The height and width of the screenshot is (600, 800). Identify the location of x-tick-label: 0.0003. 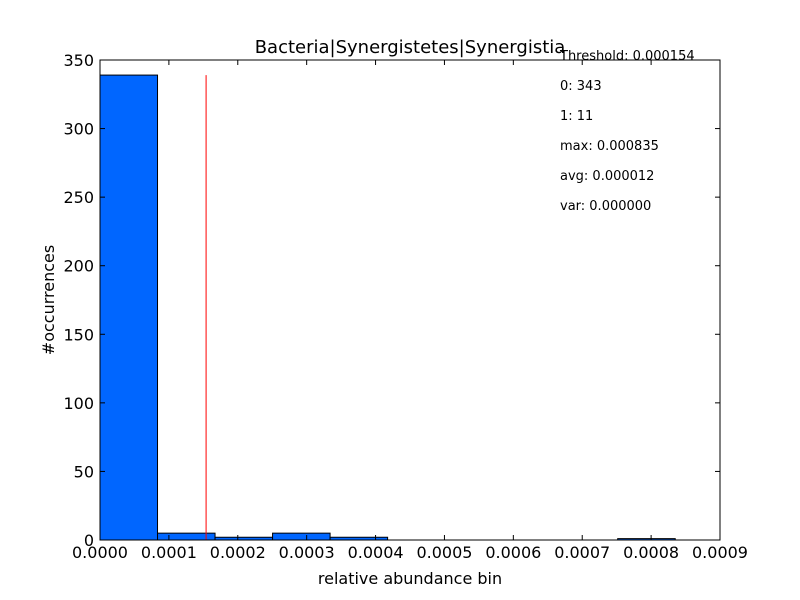
(307, 552).